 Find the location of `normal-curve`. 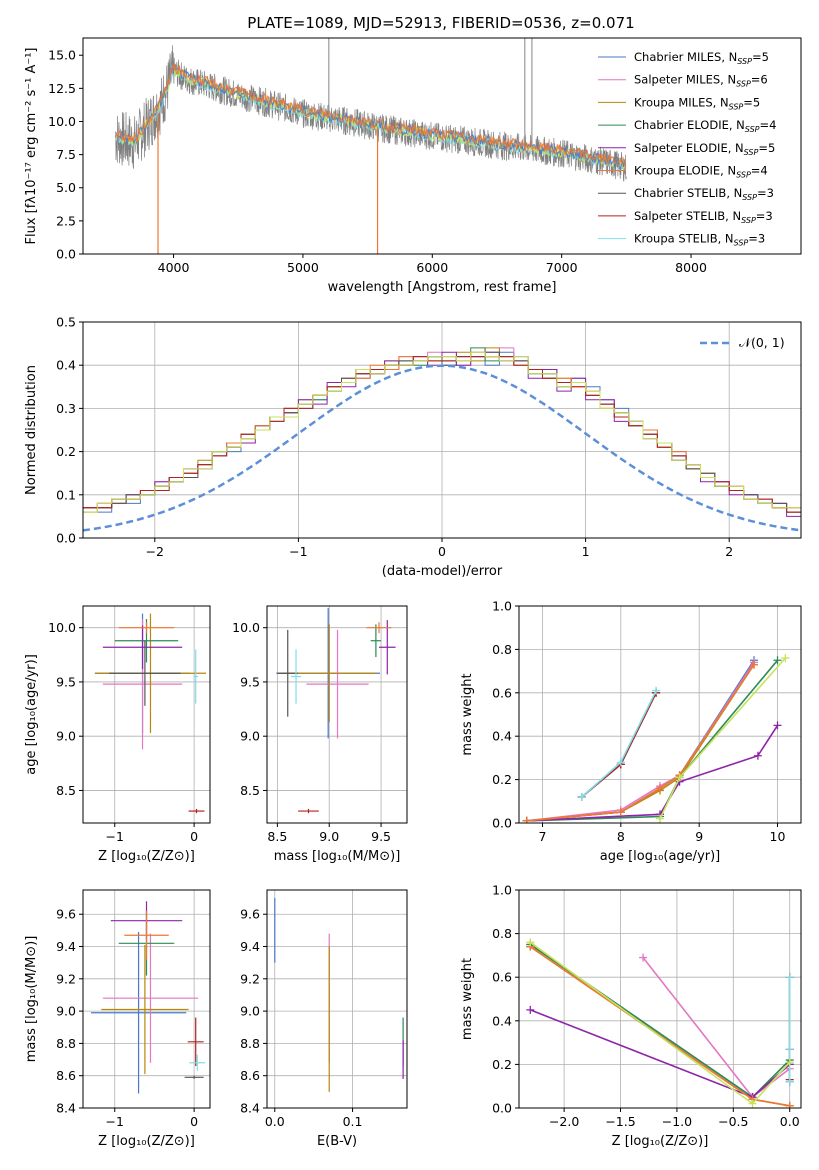

normal-curve is located at coordinates (442, 448).